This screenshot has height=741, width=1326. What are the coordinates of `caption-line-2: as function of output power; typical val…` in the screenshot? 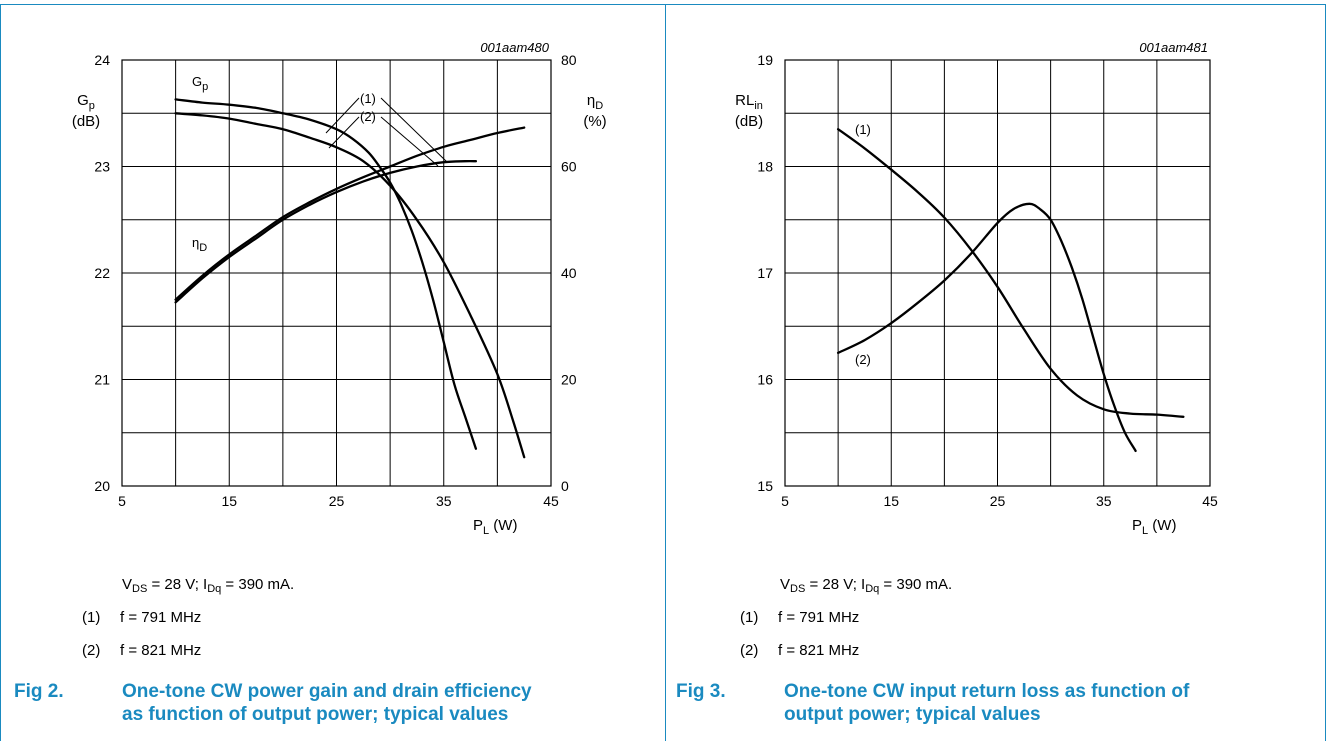 It's located at (315, 714).